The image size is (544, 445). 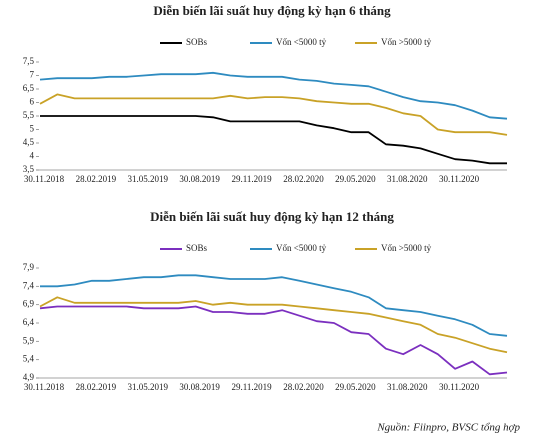 What do you see at coordinates (29, 359) in the screenshot?
I see `y-tick-label: 5,4` at bounding box center [29, 359].